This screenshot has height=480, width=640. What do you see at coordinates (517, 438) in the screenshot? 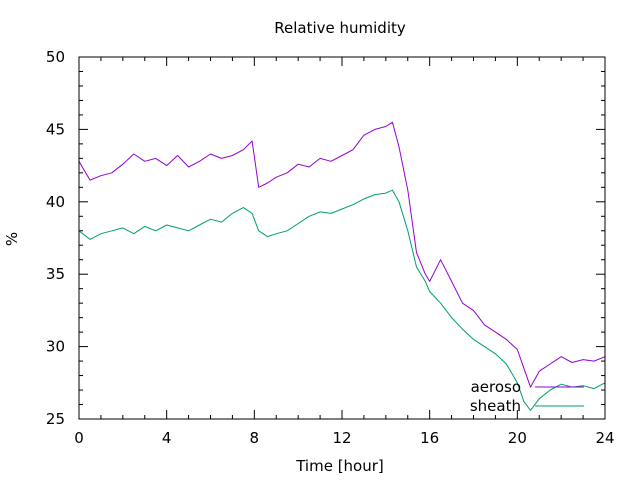
I see `x-tick-label: 20` at bounding box center [517, 438].